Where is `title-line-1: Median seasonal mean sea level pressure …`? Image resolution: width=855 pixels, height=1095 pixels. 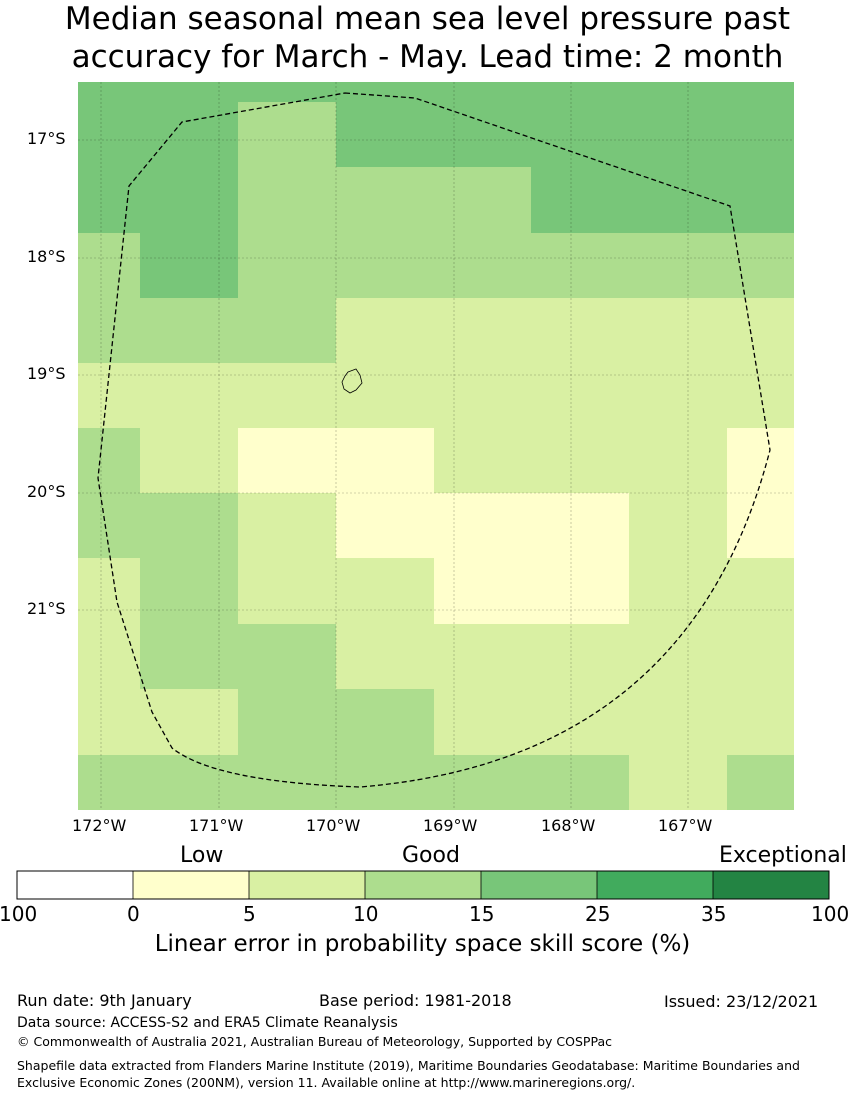 title-line-1: Median seasonal mean sea level pressure … is located at coordinates (427, 19).